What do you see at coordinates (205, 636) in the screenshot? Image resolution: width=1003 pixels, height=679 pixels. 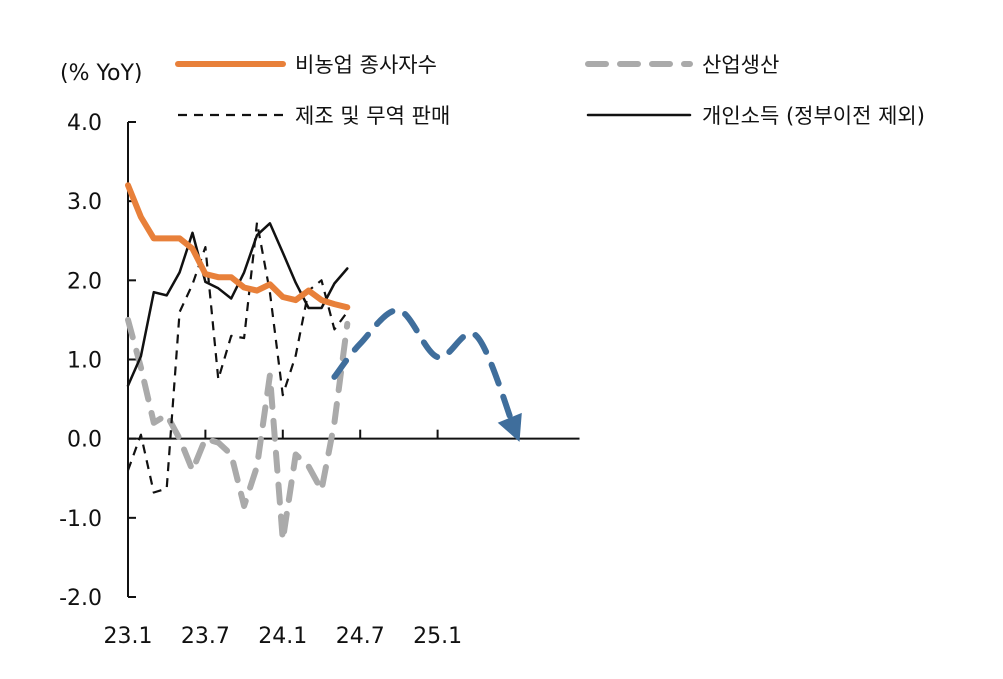 I see `x-tick-label: 23.7` at bounding box center [205, 636].